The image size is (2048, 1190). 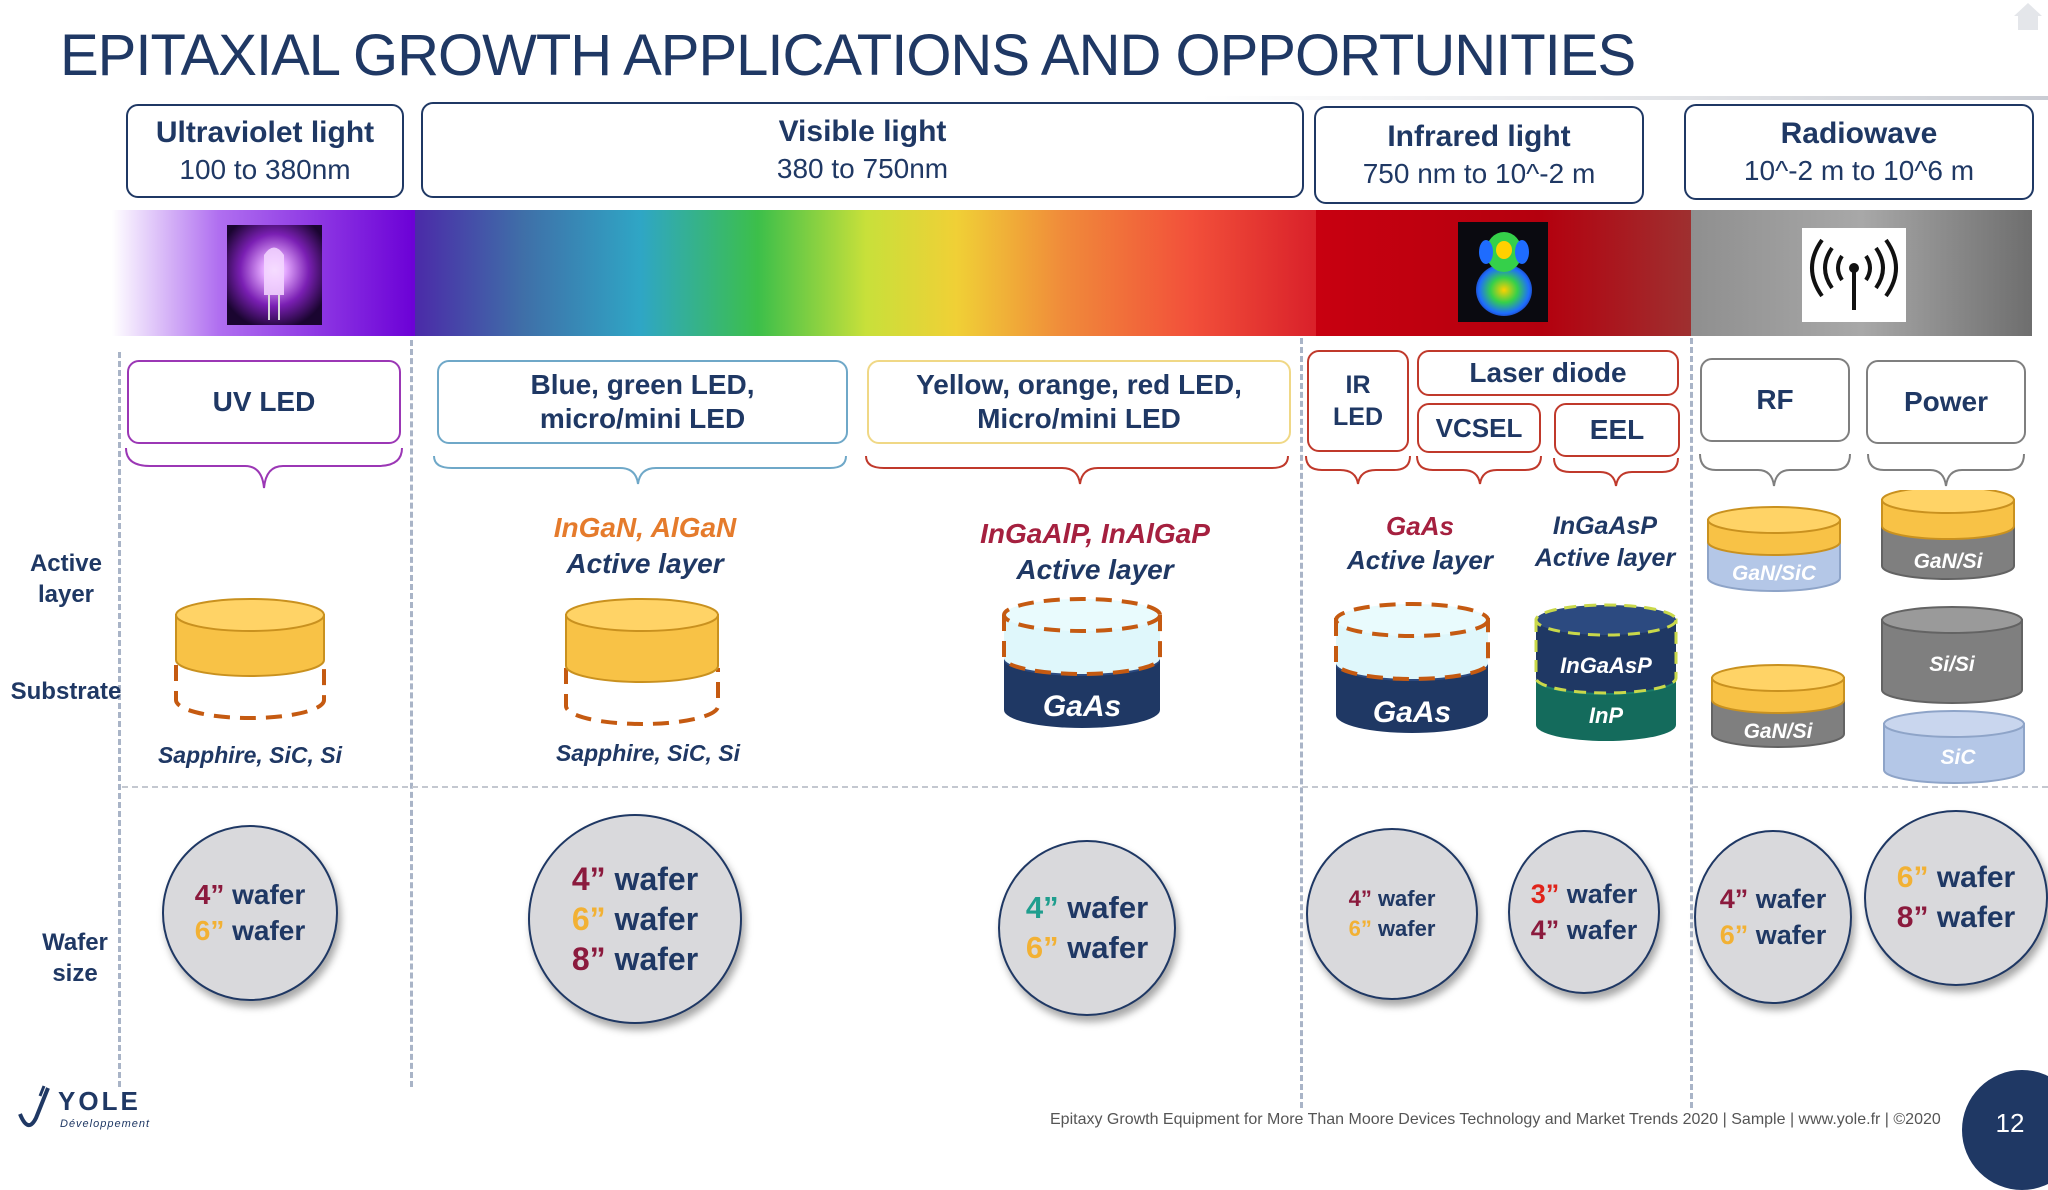 I want to click on wafer-circle-power: 6” wafer 8” wafer, so click(x=1956, y=898).